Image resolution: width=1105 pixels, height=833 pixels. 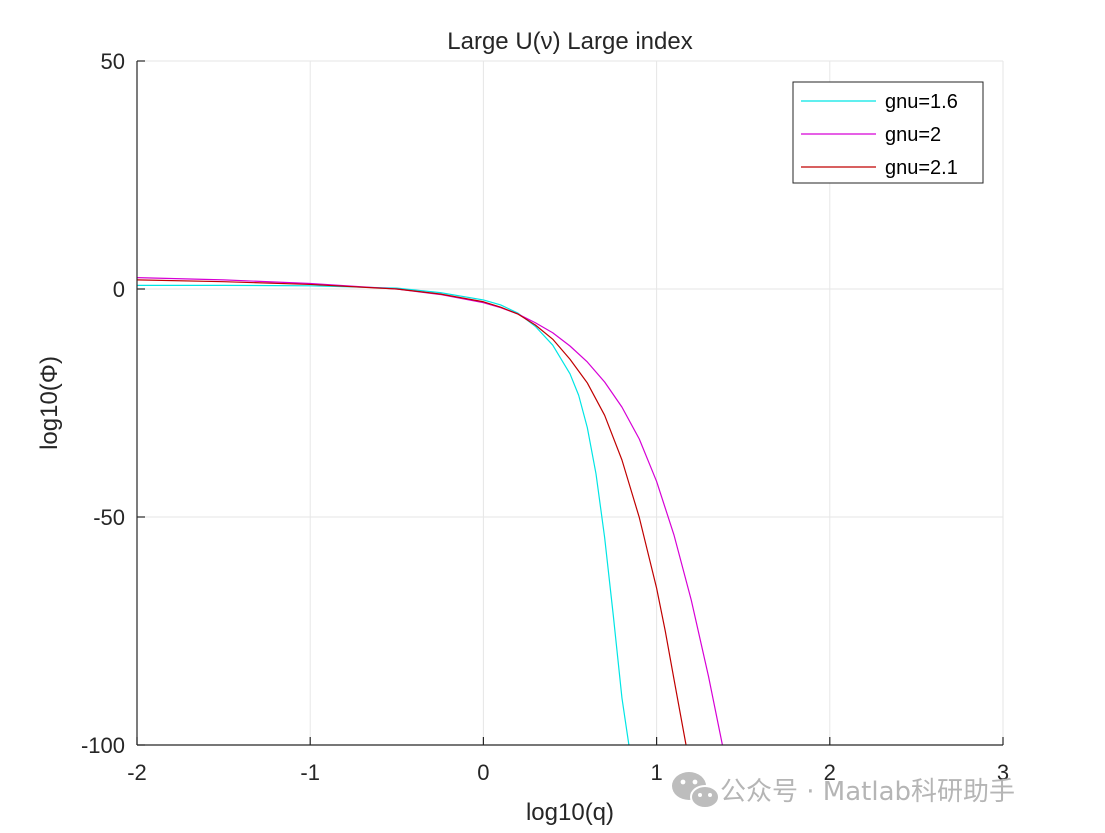 I want to click on x-tick-label: 3, so click(x=1003, y=772).